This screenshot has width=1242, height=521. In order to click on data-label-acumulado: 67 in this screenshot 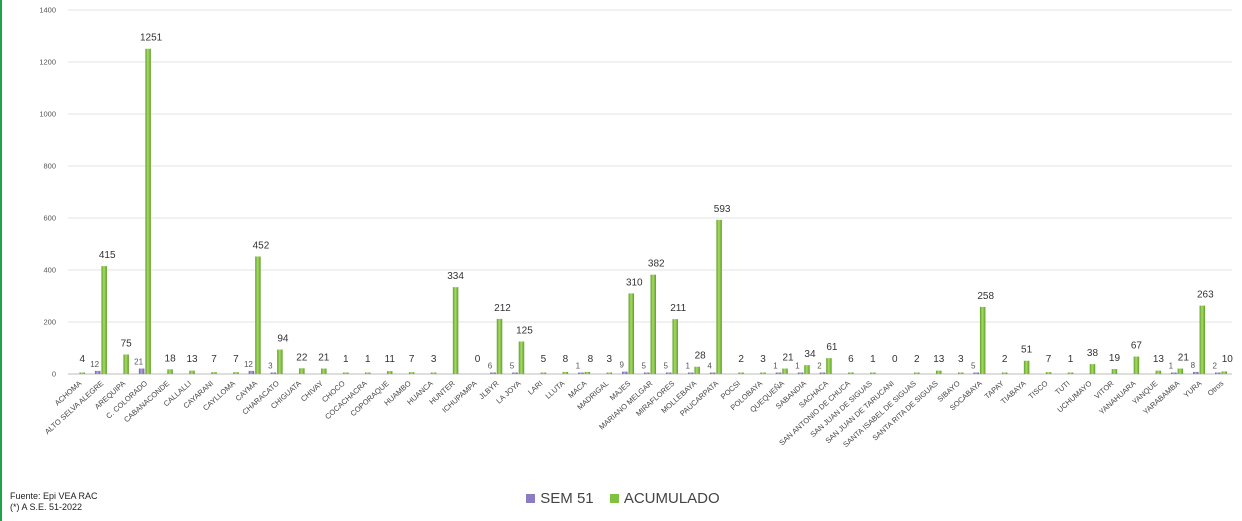, I will do `click(1137, 346)`.